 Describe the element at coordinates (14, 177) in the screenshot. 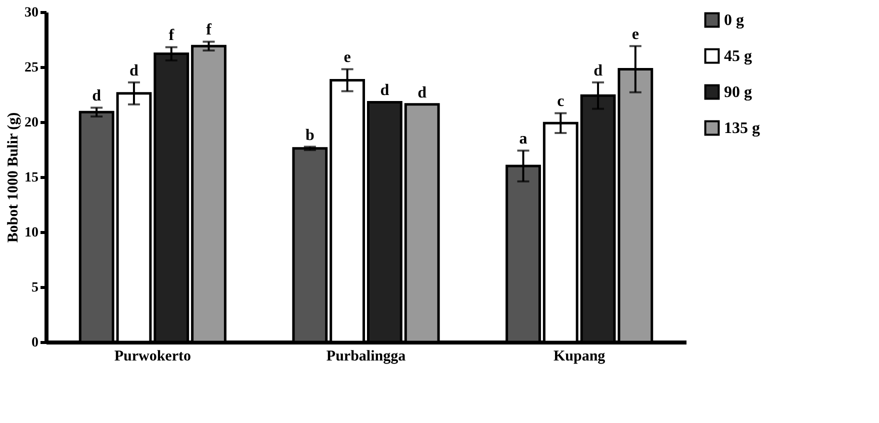

I see `y-axis-title: Bobot 1000 Bulir (g)` at that location.